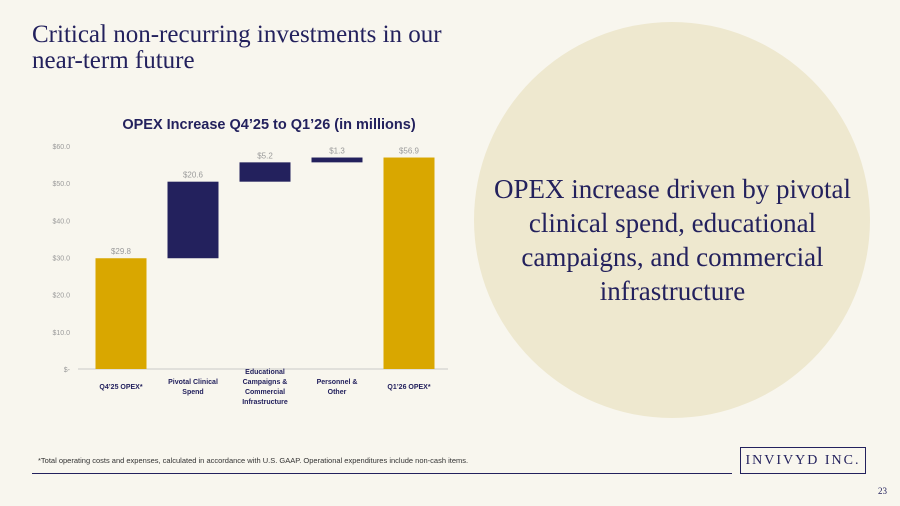 The image size is (900, 506). I want to click on y-tick-label: $40.0, so click(61, 221).